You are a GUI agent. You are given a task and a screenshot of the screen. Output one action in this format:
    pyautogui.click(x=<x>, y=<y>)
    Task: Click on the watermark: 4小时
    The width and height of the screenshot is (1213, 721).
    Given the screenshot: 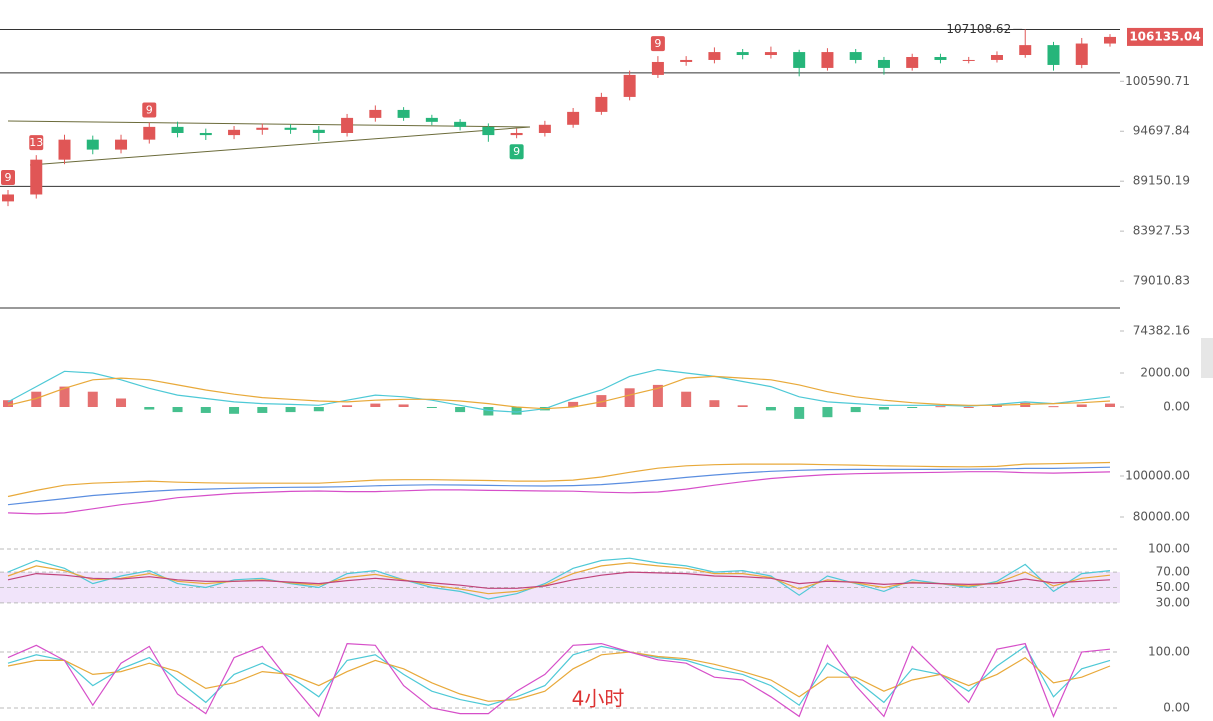 What is the action you would take?
    pyautogui.click(x=598, y=699)
    